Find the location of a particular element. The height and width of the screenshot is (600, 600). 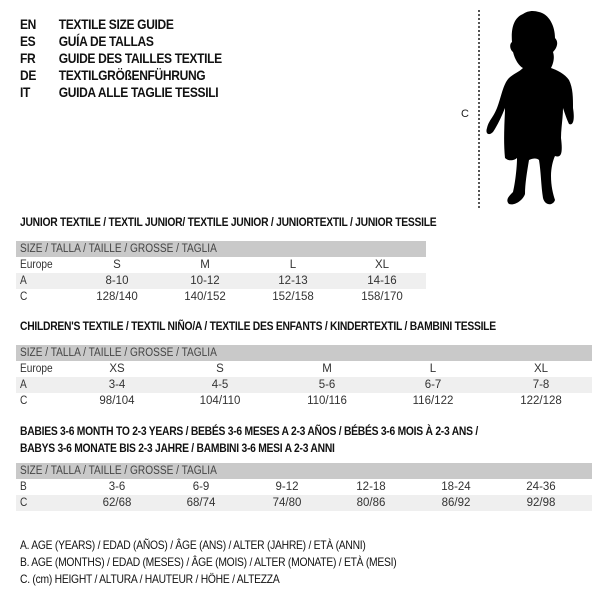

table-row: C 98/104 104/110 110/116 116/122 122/128 is located at coordinates (304, 401).